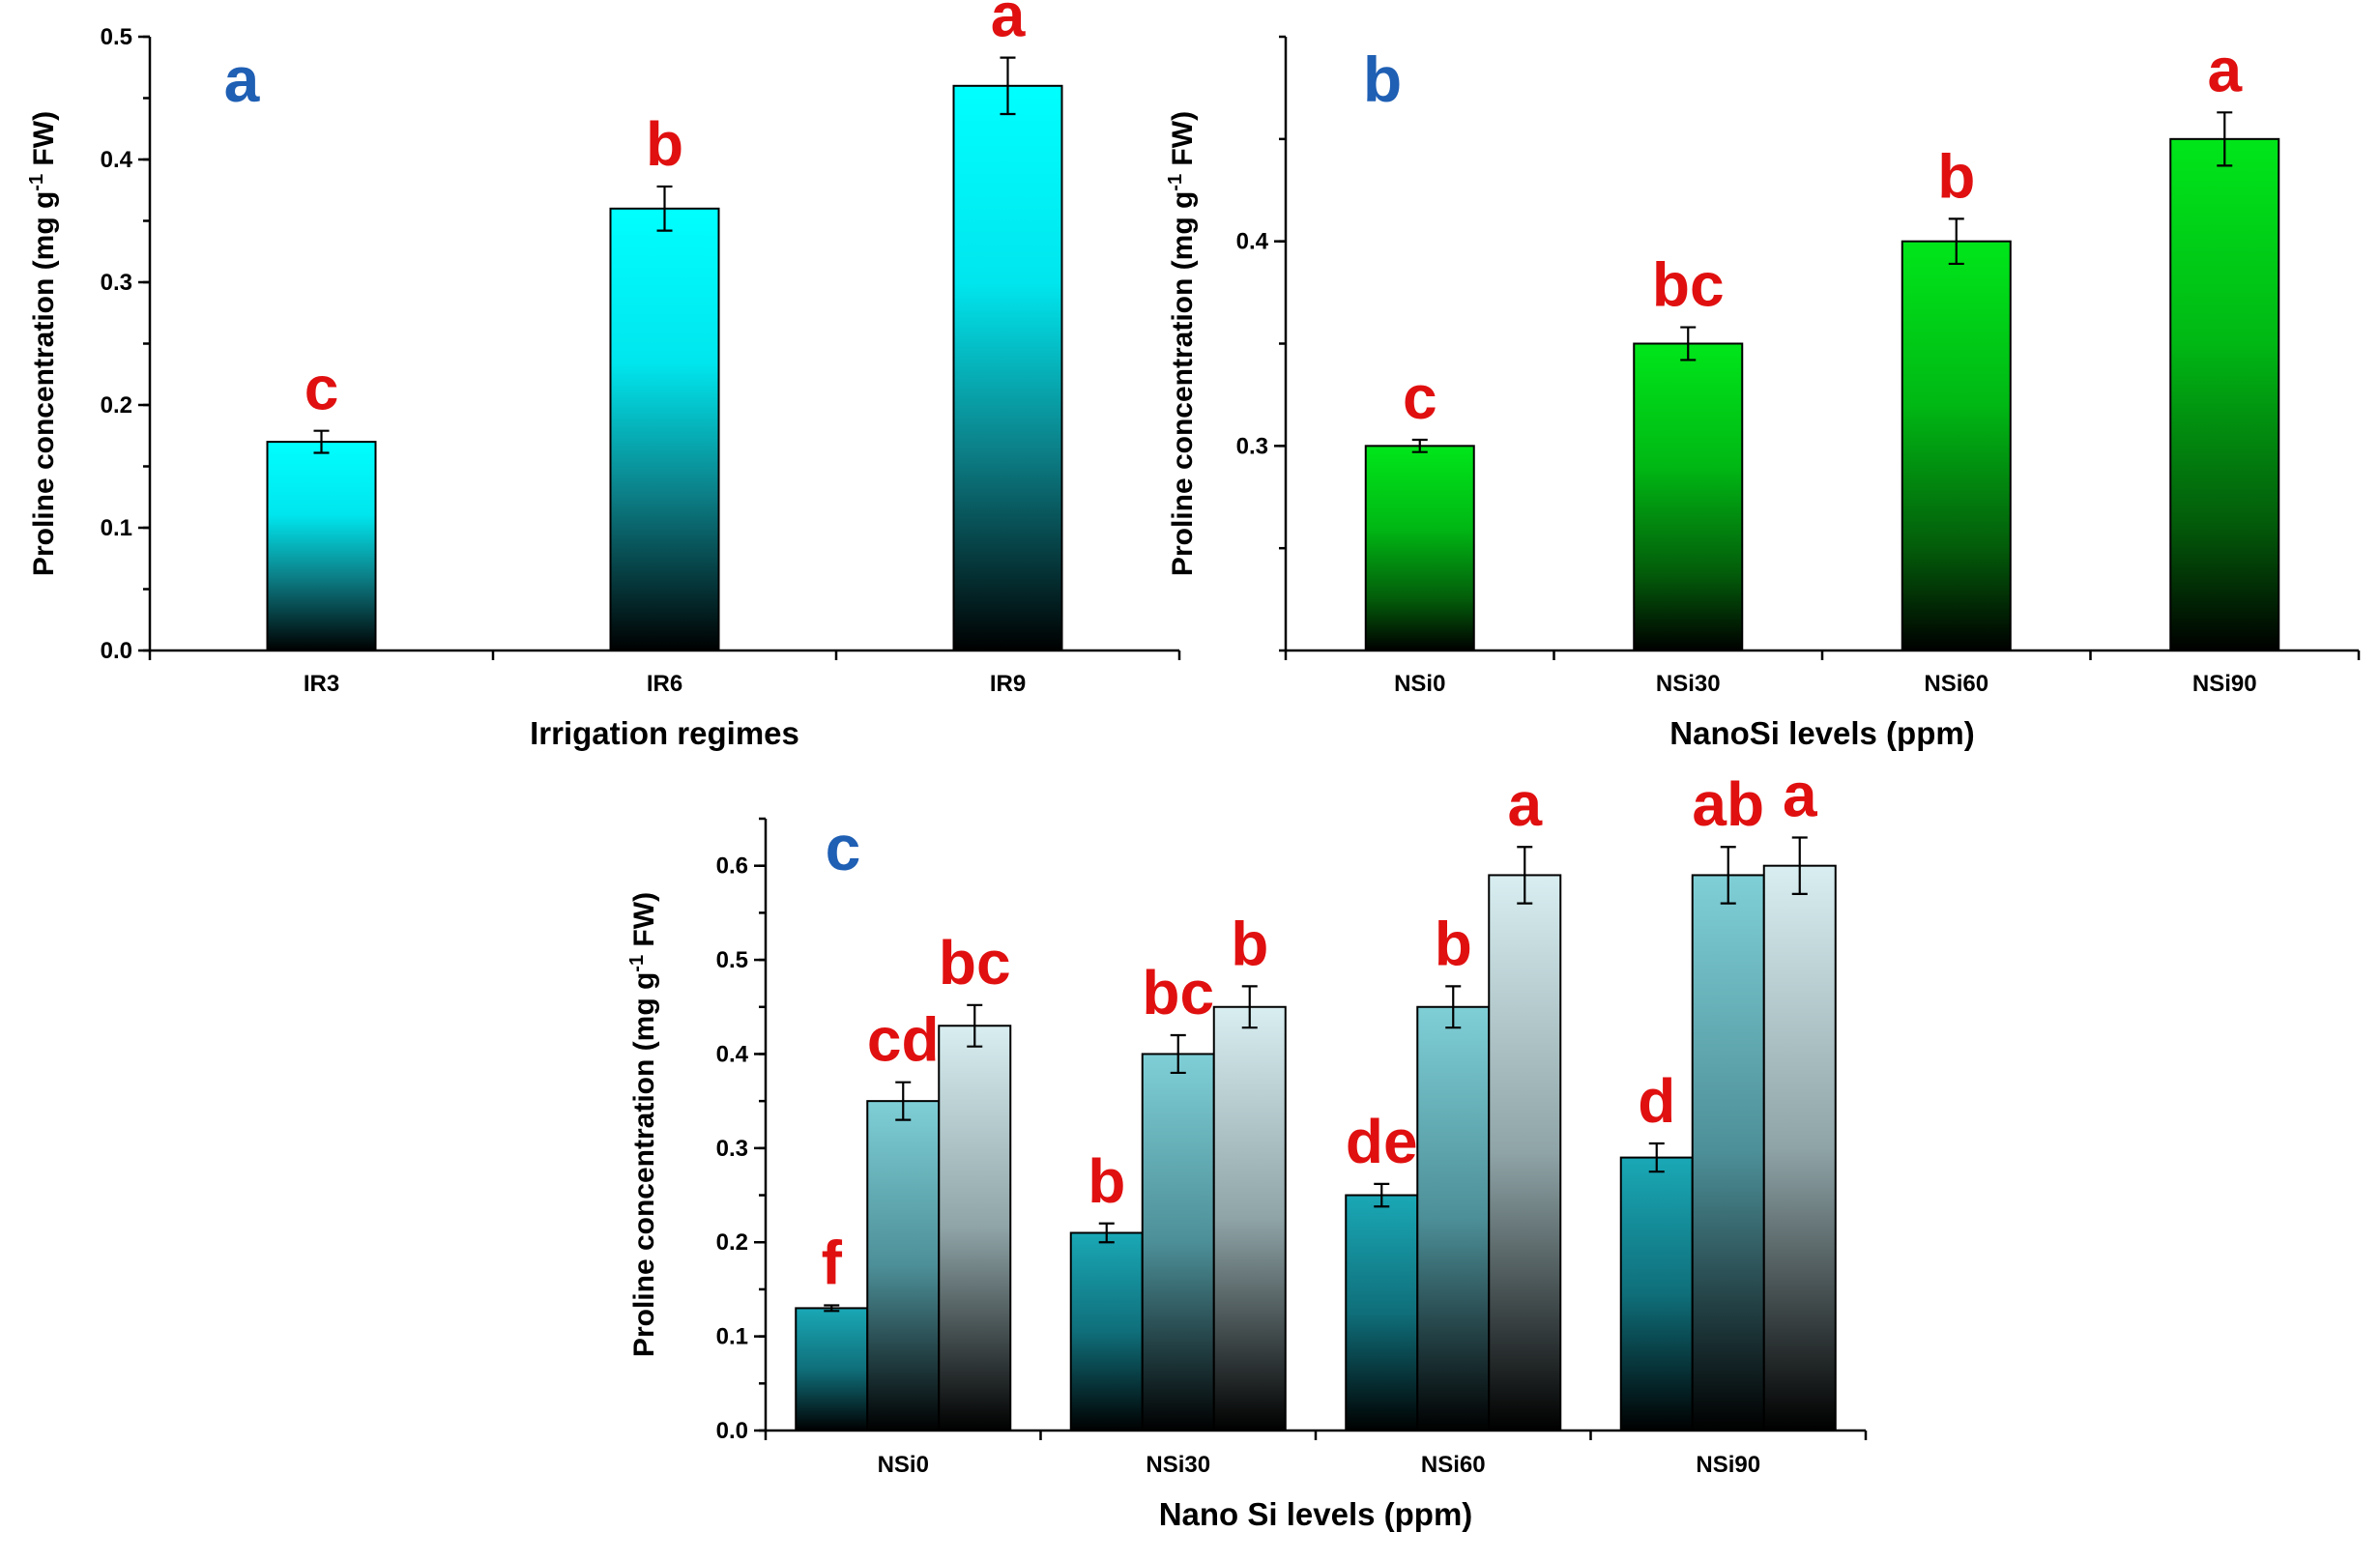 The width and height of the screenshot is (2380, 1561). Describe the element at coordinates (1728, 804) in the screenshot. I see `significance-letter: ab` at that location.